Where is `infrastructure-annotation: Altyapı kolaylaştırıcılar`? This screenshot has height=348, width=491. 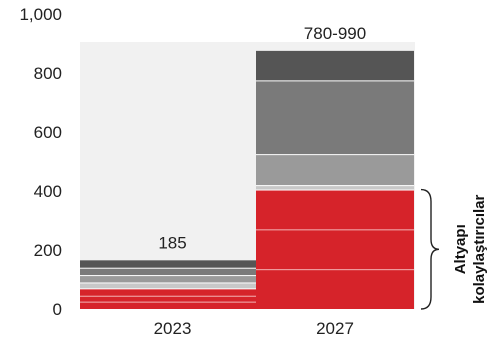 infrastructure-annotation: Altyapı kolaylaştırıcılar is located at coordinates (454, 249).